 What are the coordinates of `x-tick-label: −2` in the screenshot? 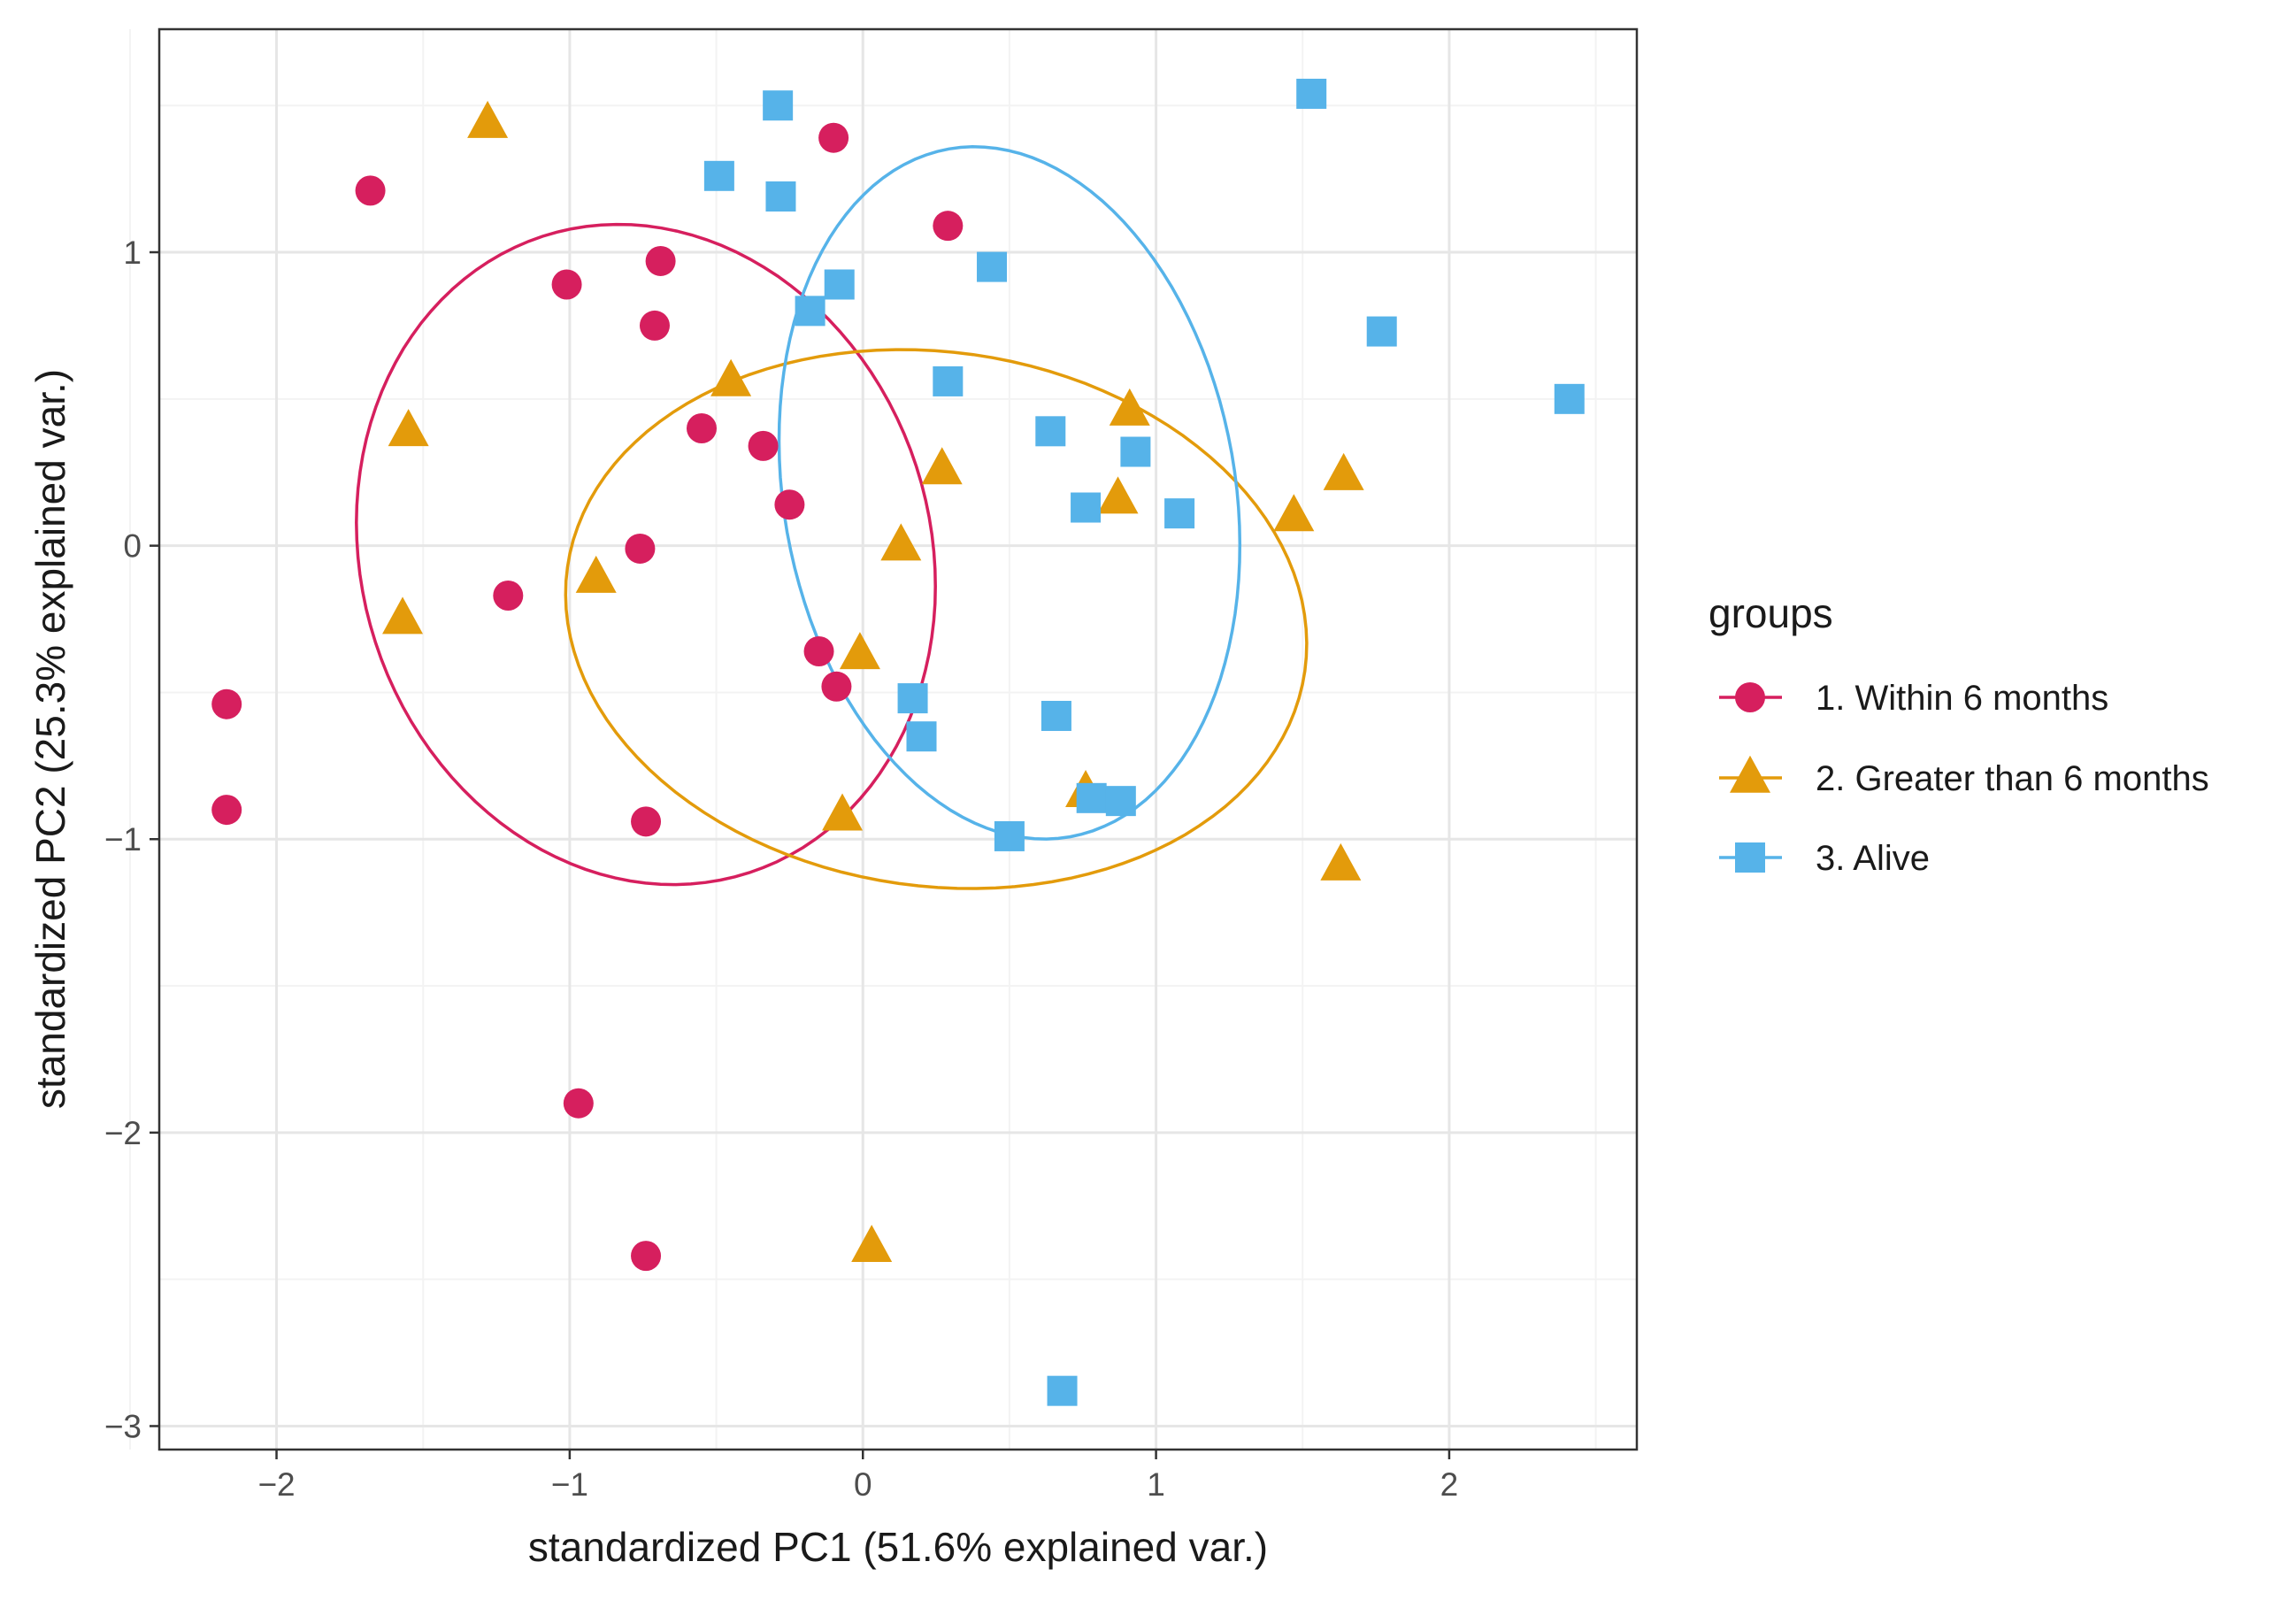 It's located at (276, 1484).